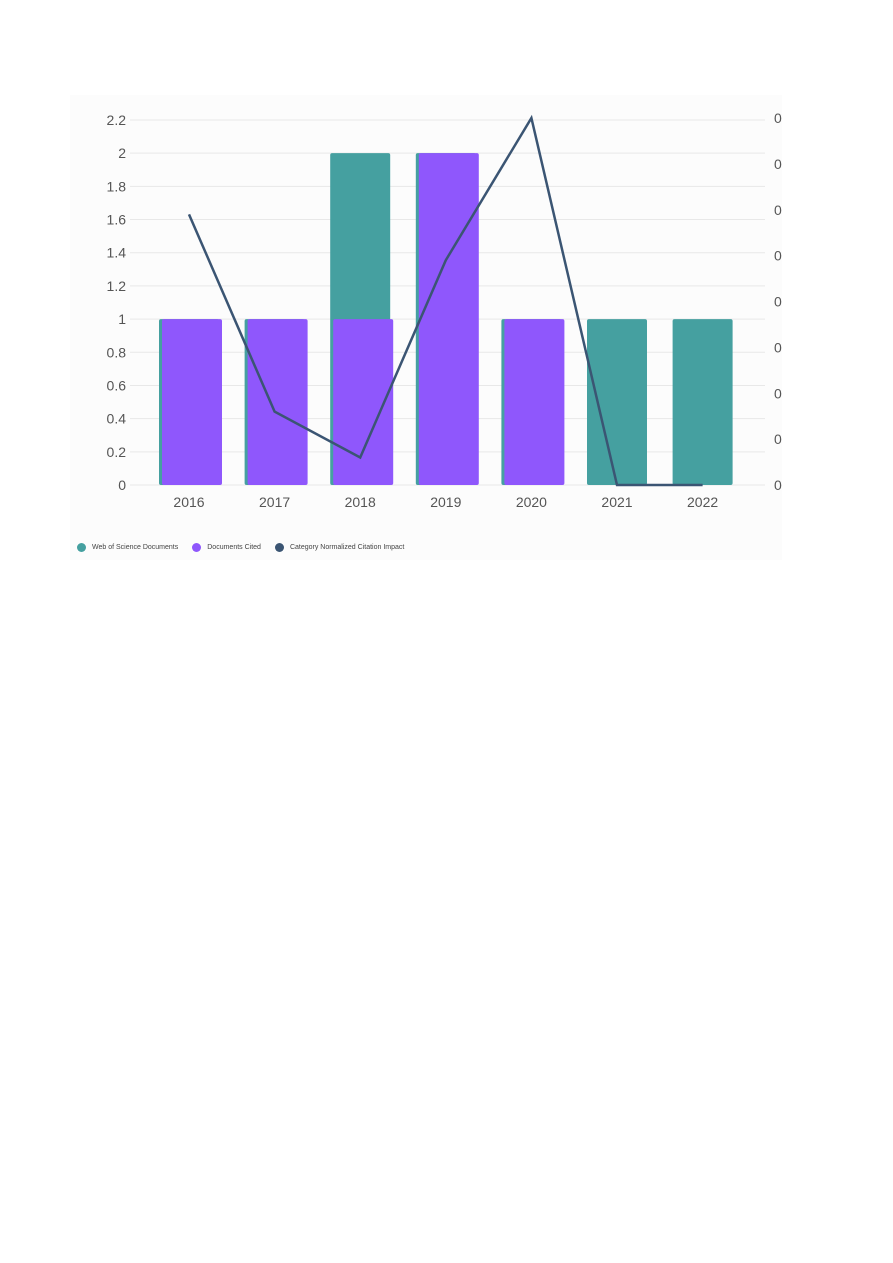 This screenshot has height=1263, width=893. What do you see at coordinates (117, 419) in the screenshot?
I see `left-tick-label: 0.4` at bounding box center [117, 419].